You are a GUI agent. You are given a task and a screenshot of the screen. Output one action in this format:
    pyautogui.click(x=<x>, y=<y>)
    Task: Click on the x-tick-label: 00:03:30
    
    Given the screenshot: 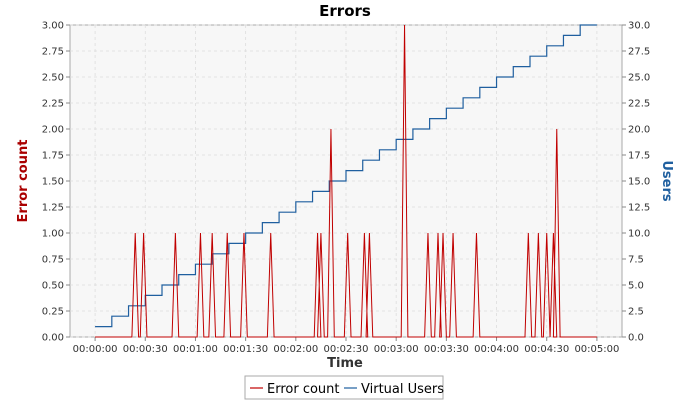 What is the action you would take?
    pyautogui.click(x=446, y=349)
    